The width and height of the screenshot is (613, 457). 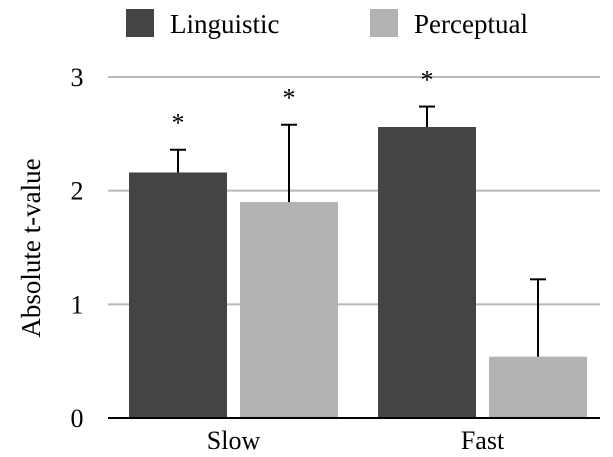 What do you see at coordinates (225, 24) in the screenshot?
I see `legend-label-linguistic: Linguistic` at bounding box center [225, 24].